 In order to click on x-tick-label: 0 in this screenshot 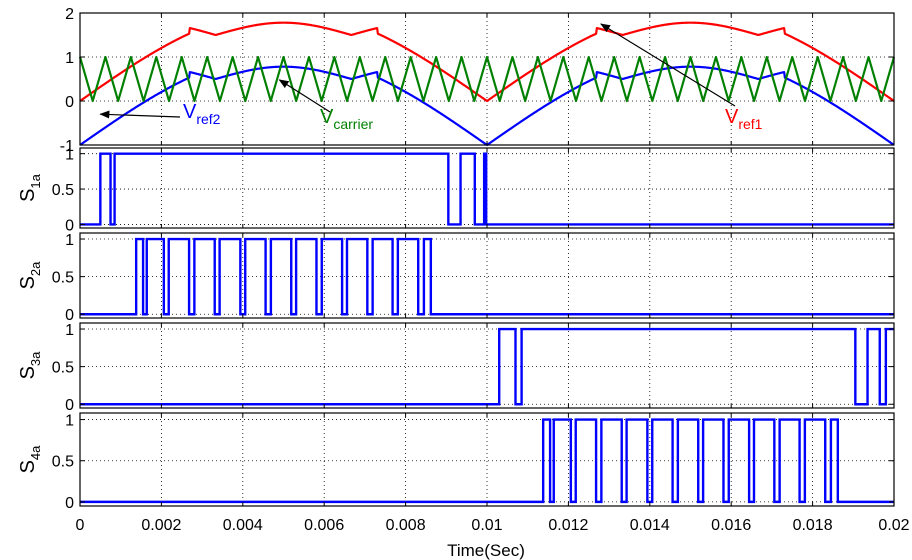, I will do `click(80, 525)`.